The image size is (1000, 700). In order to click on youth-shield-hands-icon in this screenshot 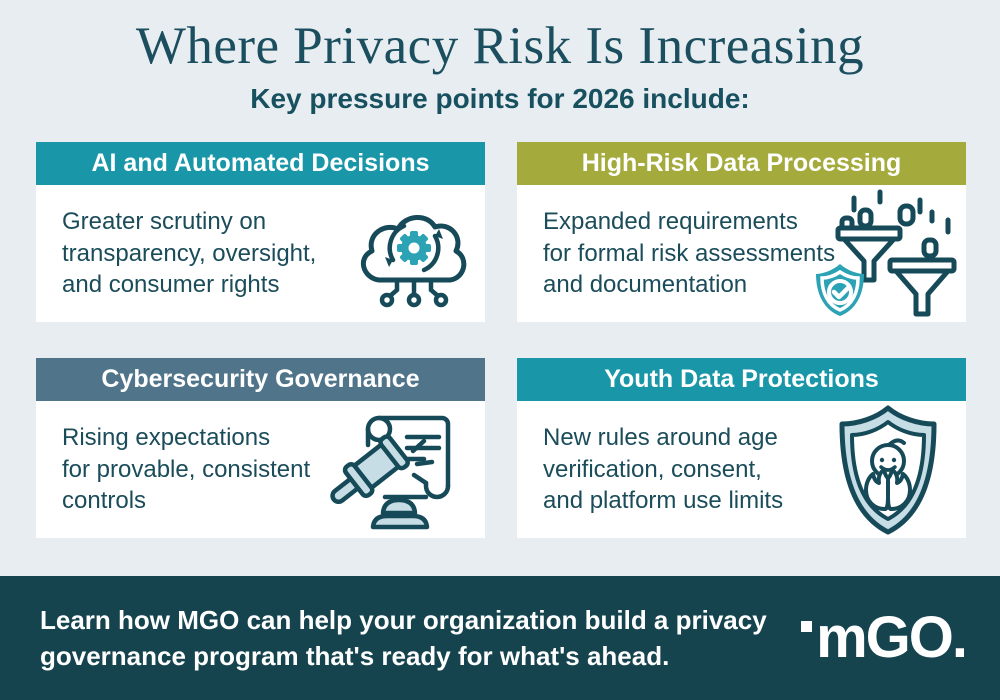, I will do `click(888, 469)`.